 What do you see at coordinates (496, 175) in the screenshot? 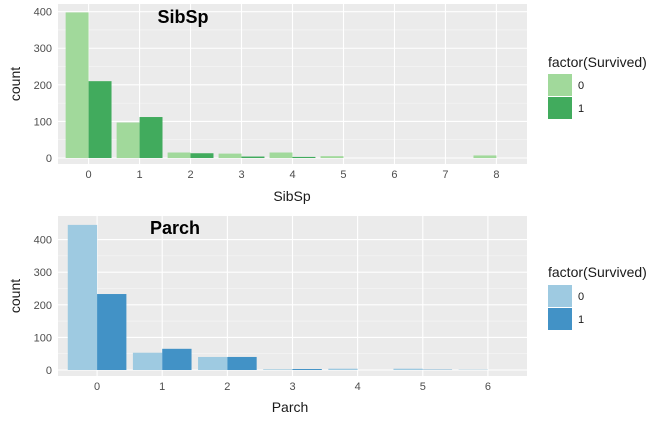
I see `x-tick-label: 8` at bounding box center [496, 175].